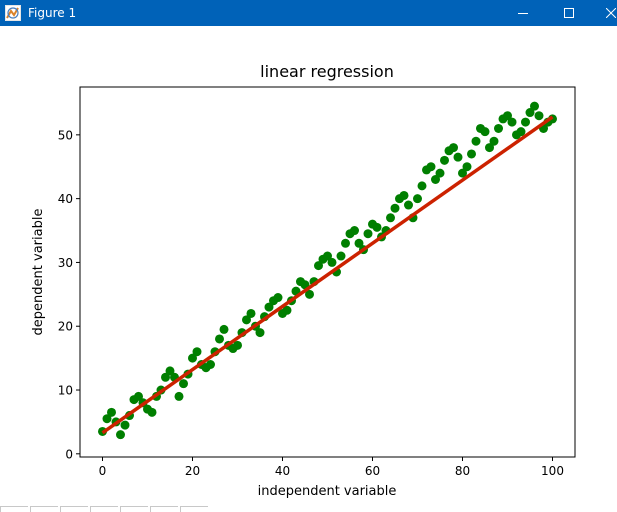  What do you see at coordinates (372, 471) in the screenshot?
I see `x-tick-label: 60` at bounding box center [372, 471].